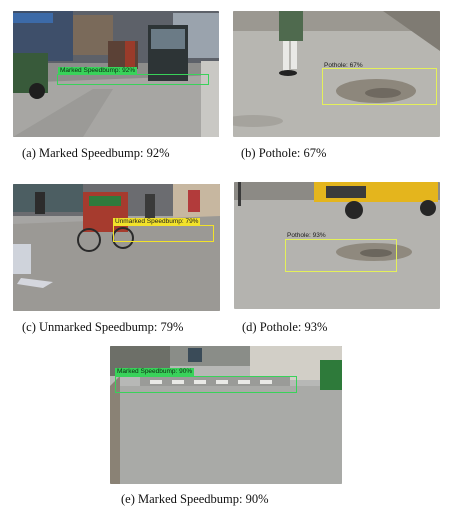 The height and width of the screenshot is (513, 453). I want to click on road-scene-illustration, so click(226, 415).